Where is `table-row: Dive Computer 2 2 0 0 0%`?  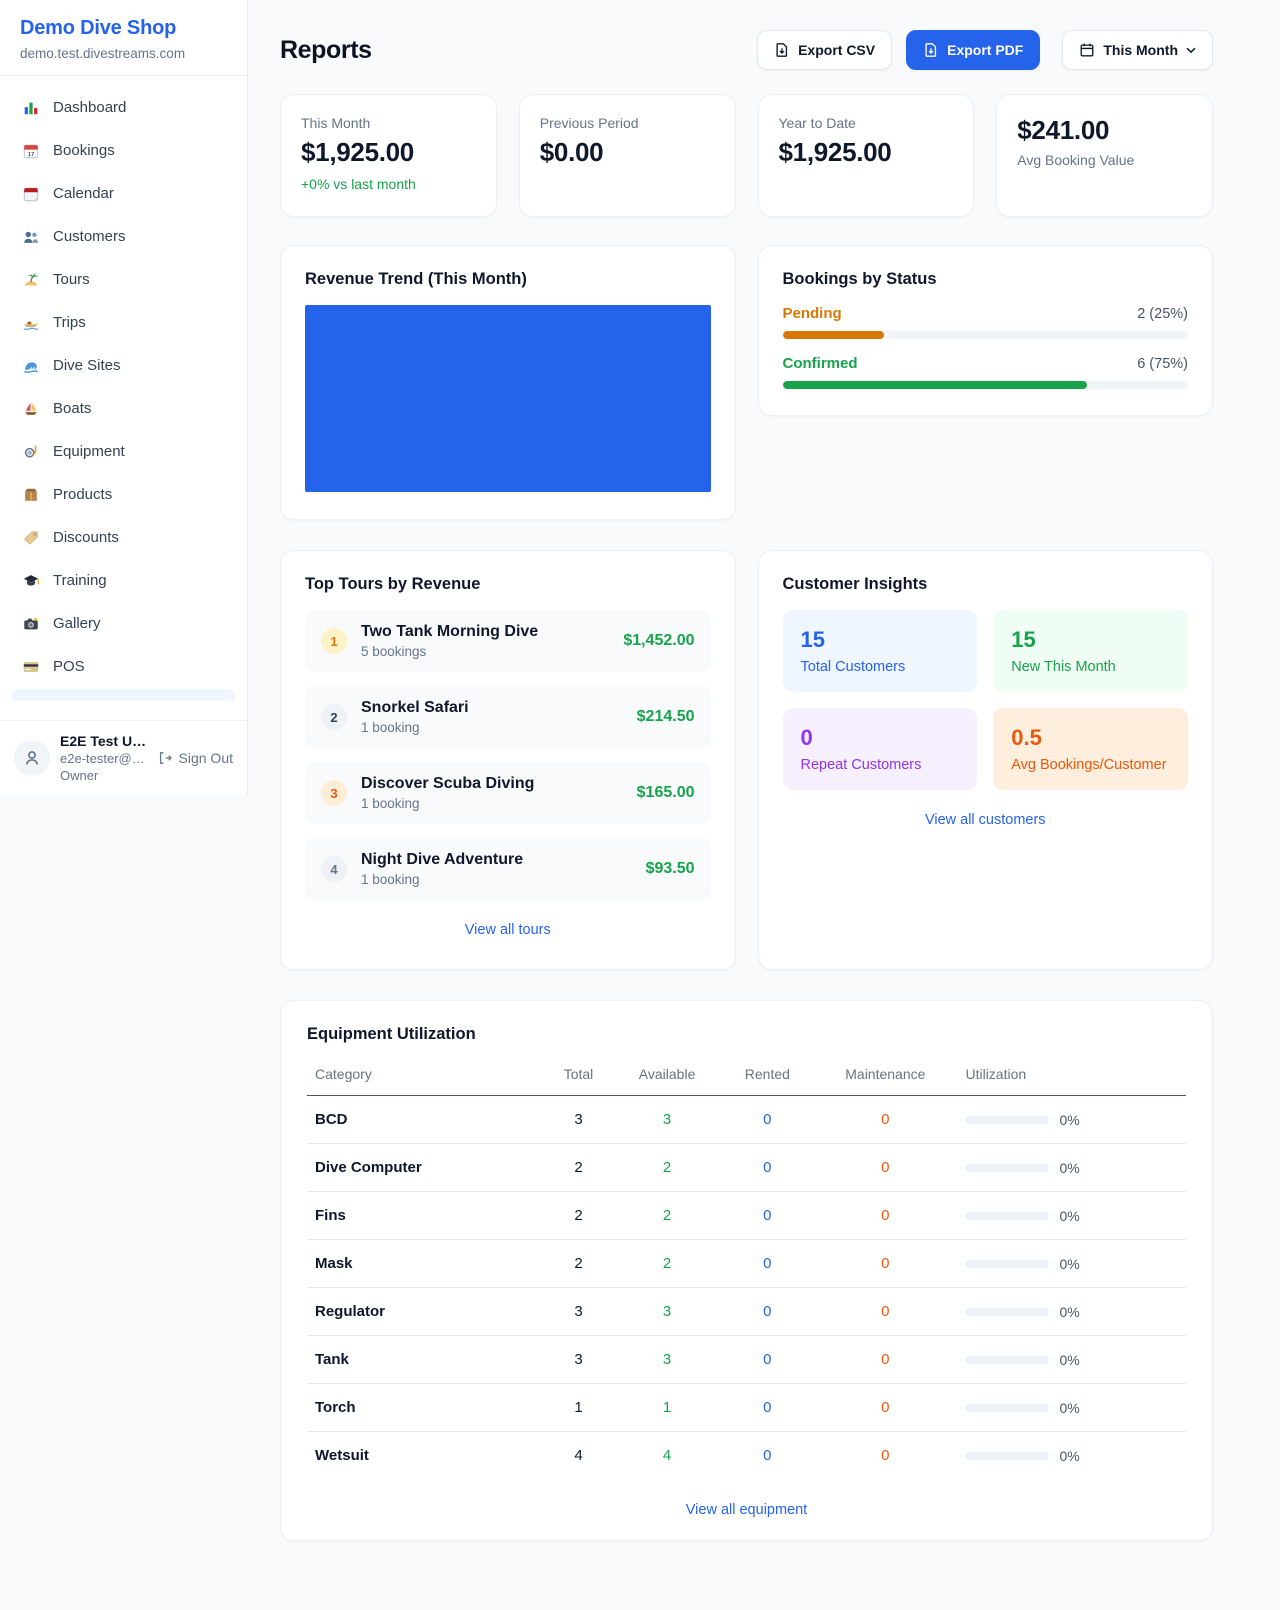 table-row: Dive Computer 2 2 0 0 0% is located at coordinates (746, 1167).